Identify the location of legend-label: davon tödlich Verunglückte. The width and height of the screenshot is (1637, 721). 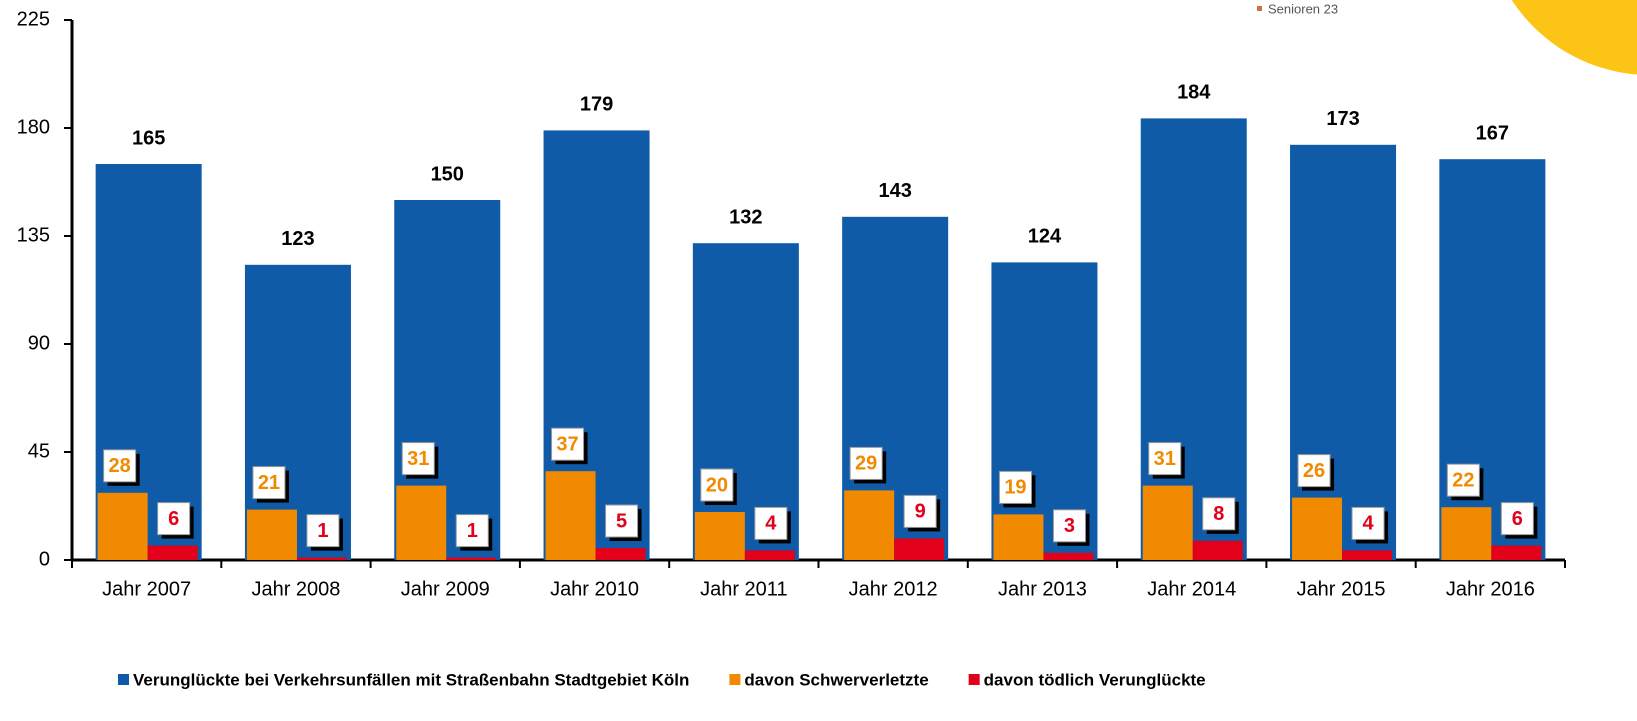
(1095, 679).